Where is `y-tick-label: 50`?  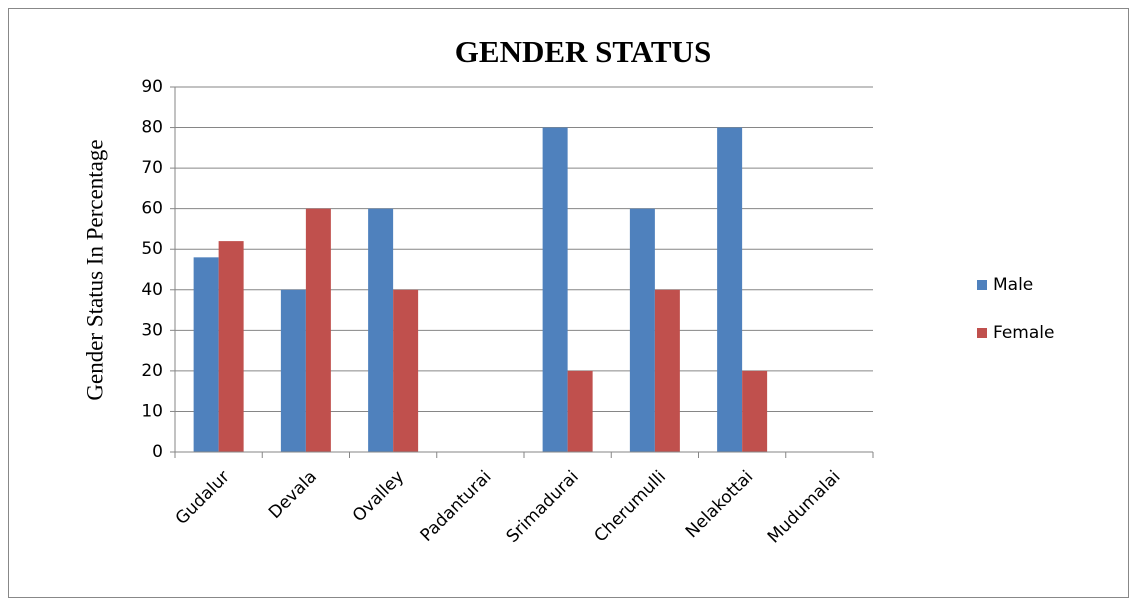
y-tick-label: 50 is located at coordinates (152, 249).